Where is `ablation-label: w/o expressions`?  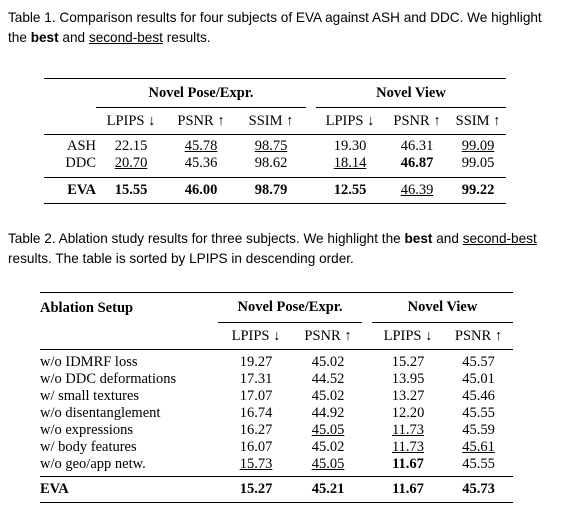 ablation-label: w/o expressions is located at coordinates (87, 430).